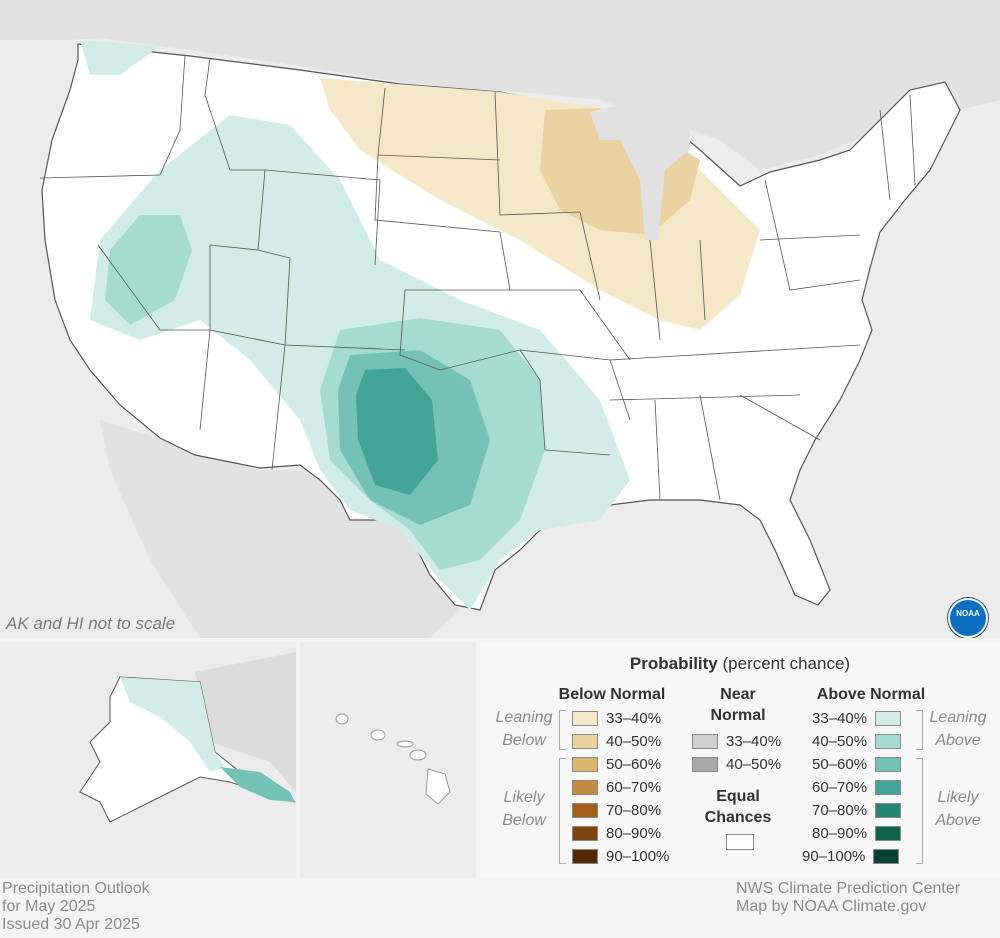 This screenshot has width=1000, height=938. Describe the element at coordinates (418, 755) in the screenshot. I see `maui-island` at that location.